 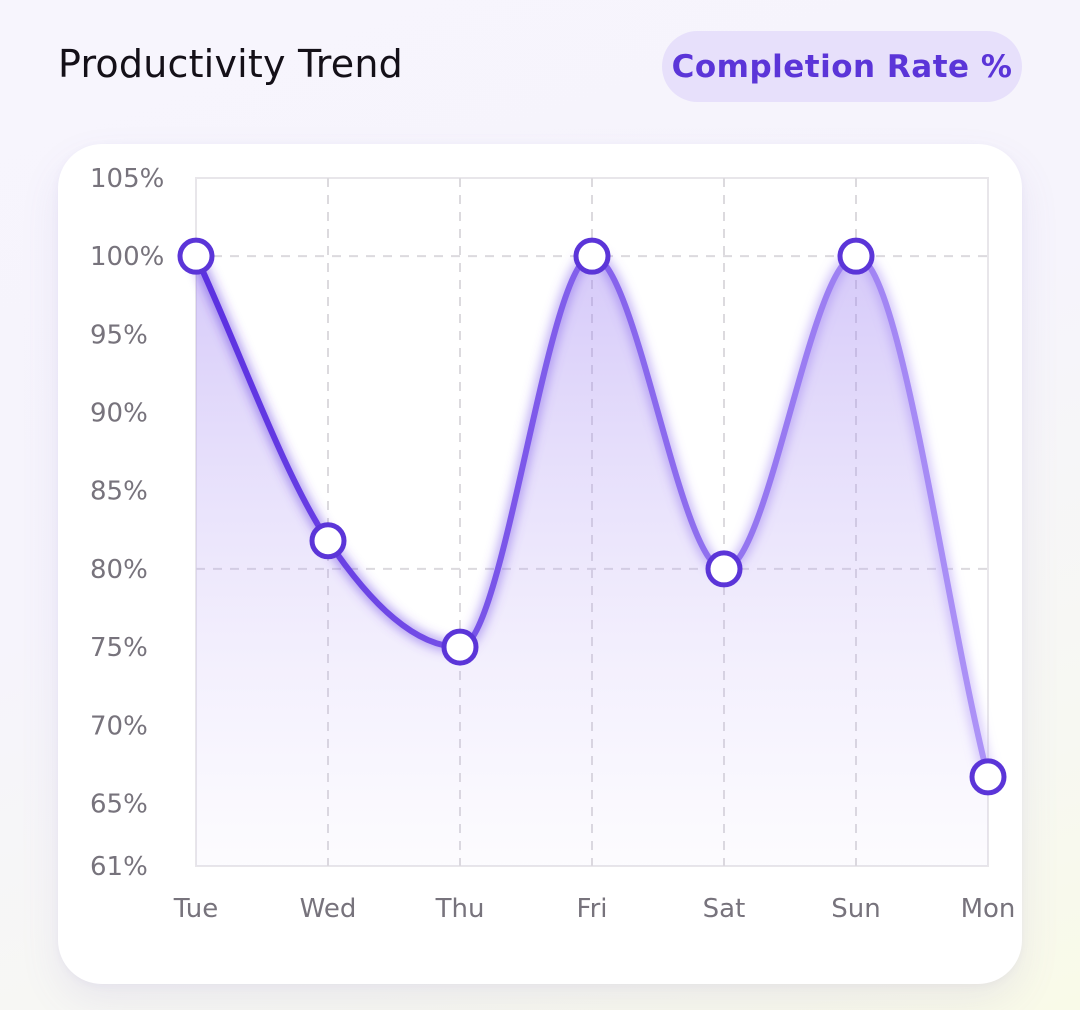 I want to click on y-tick-label: 90%, so click(x=119, y=414).